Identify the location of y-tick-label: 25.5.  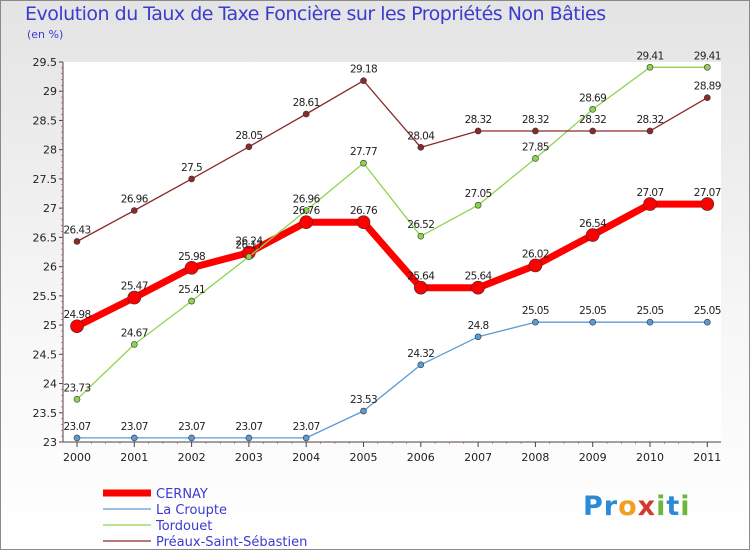
(45, 296).